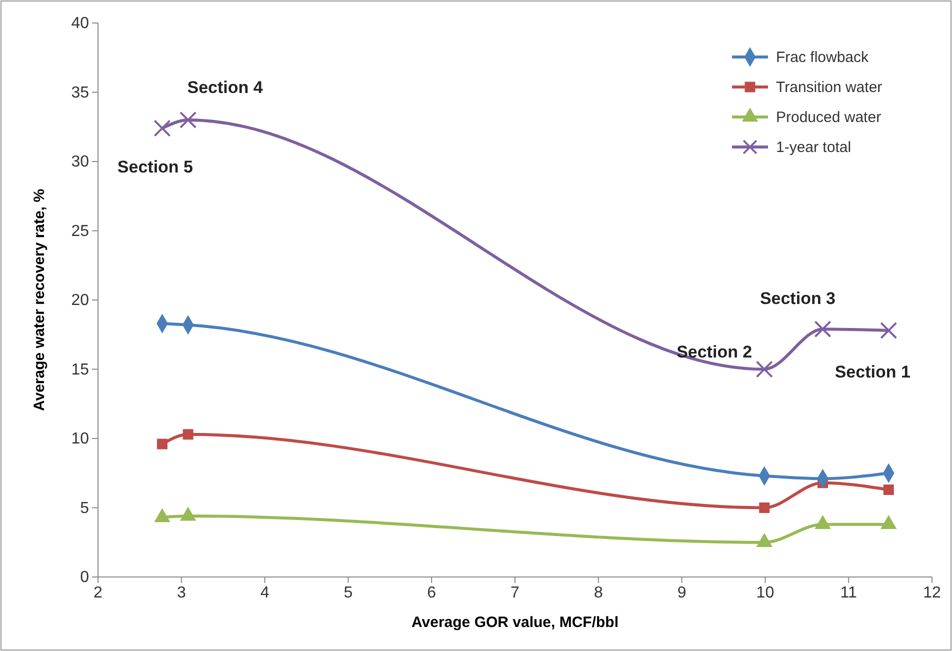 Image resolution: width=952 pixels, height=651 pixels. What do you see at coordinates (181, 593) in the screenshot?
I see `x-tick-label: 3` at bounding box center [181, 593].